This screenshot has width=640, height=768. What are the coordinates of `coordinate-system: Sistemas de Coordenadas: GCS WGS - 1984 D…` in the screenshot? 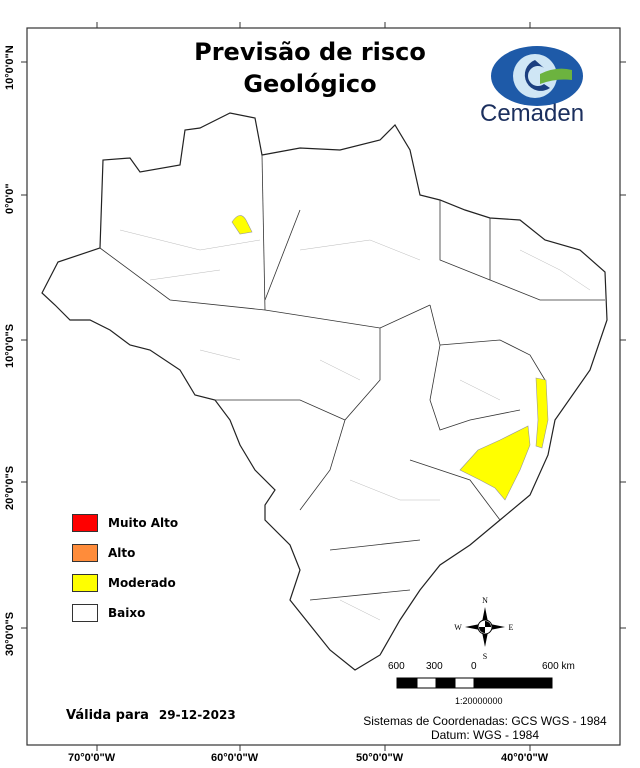 It's located at (485, 728).